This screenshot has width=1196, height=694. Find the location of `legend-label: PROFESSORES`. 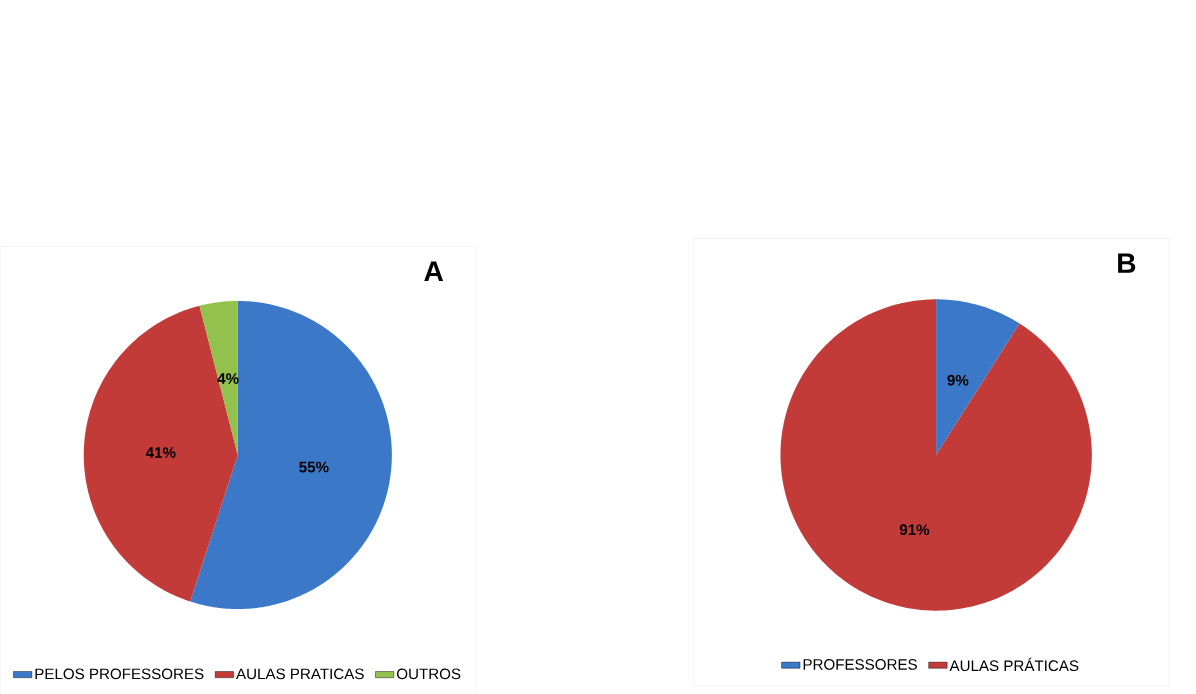

legend-label: PROFESSORES is located at coordinates (860, 664).